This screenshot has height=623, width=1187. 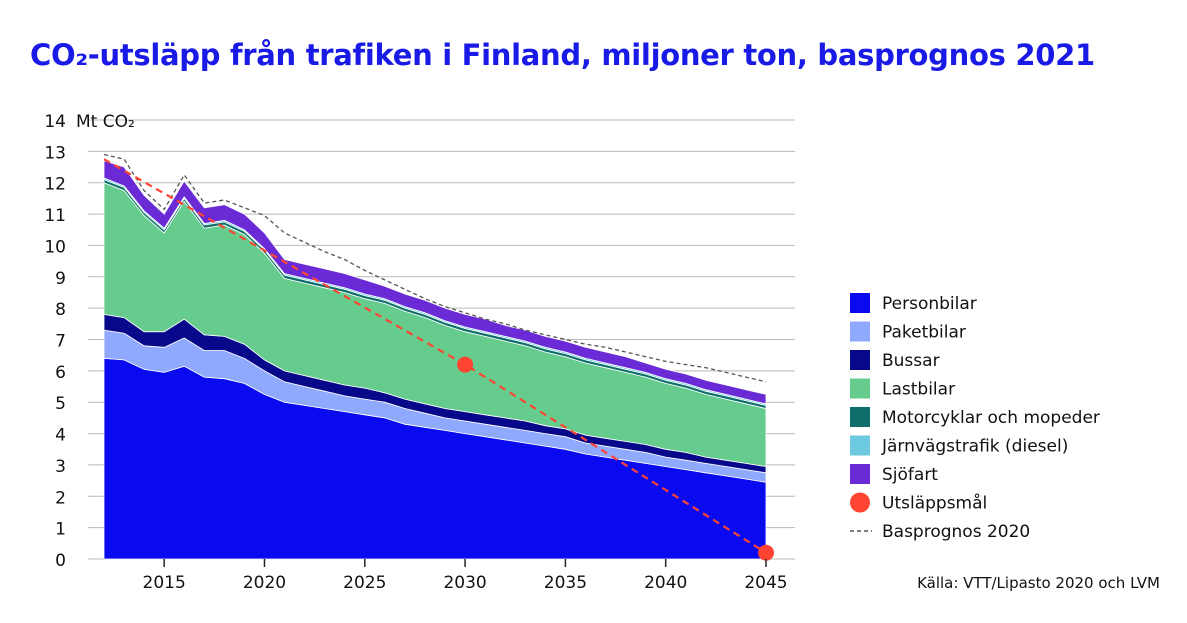 I want to click on x-tick-label: 2040, so click(x=665, y=583).